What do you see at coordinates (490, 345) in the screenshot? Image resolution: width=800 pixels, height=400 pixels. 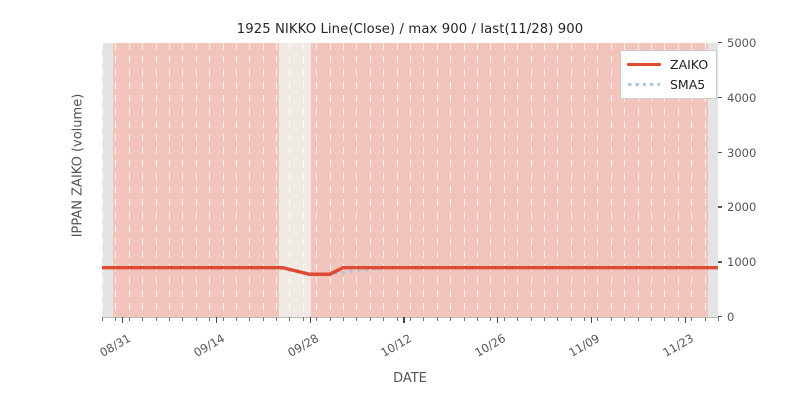 I see `x-tick-label: 10/26` at bounding box center [490, 345].